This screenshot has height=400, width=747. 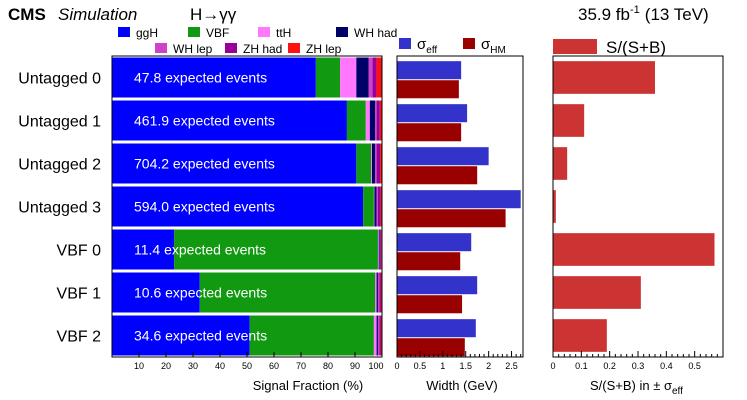 I want to click on sb-tick-label: 0.4, so click(x=666, y=366).